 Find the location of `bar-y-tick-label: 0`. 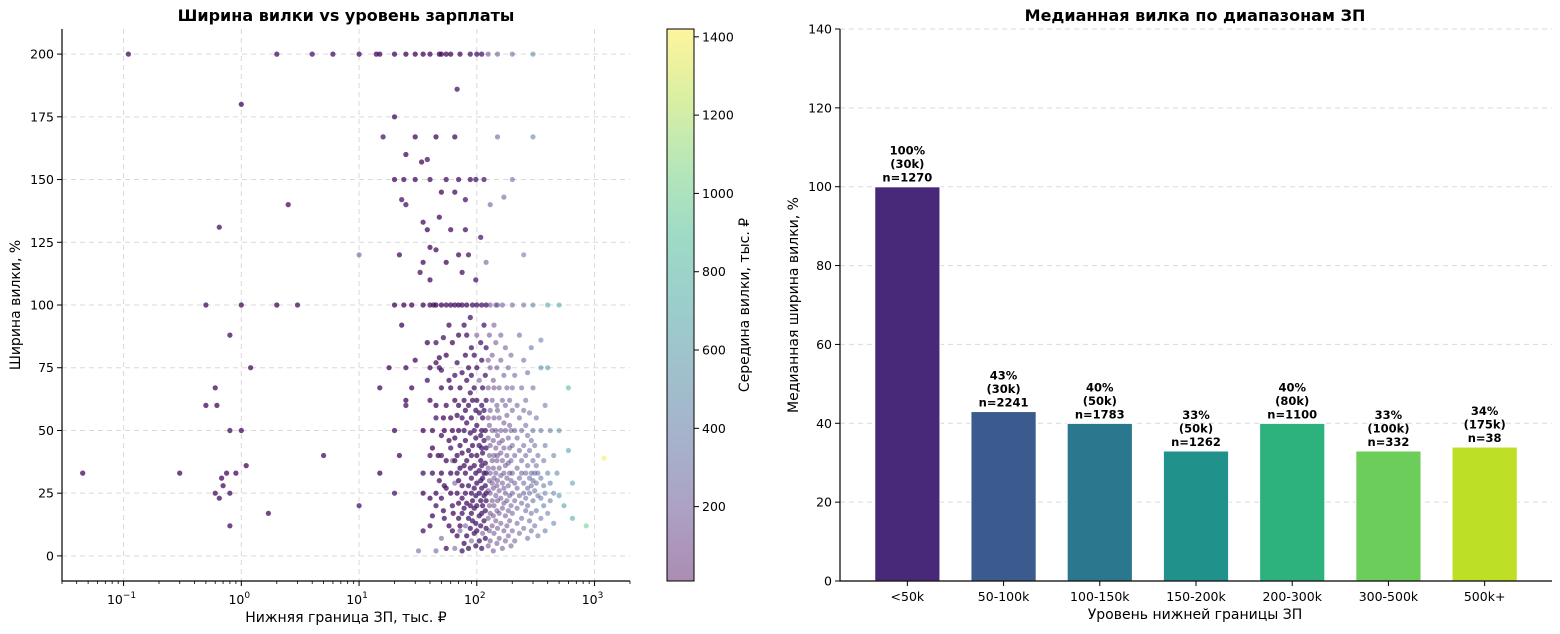

bar-y-tick-label: 0 is located at coordinates (828, 581).